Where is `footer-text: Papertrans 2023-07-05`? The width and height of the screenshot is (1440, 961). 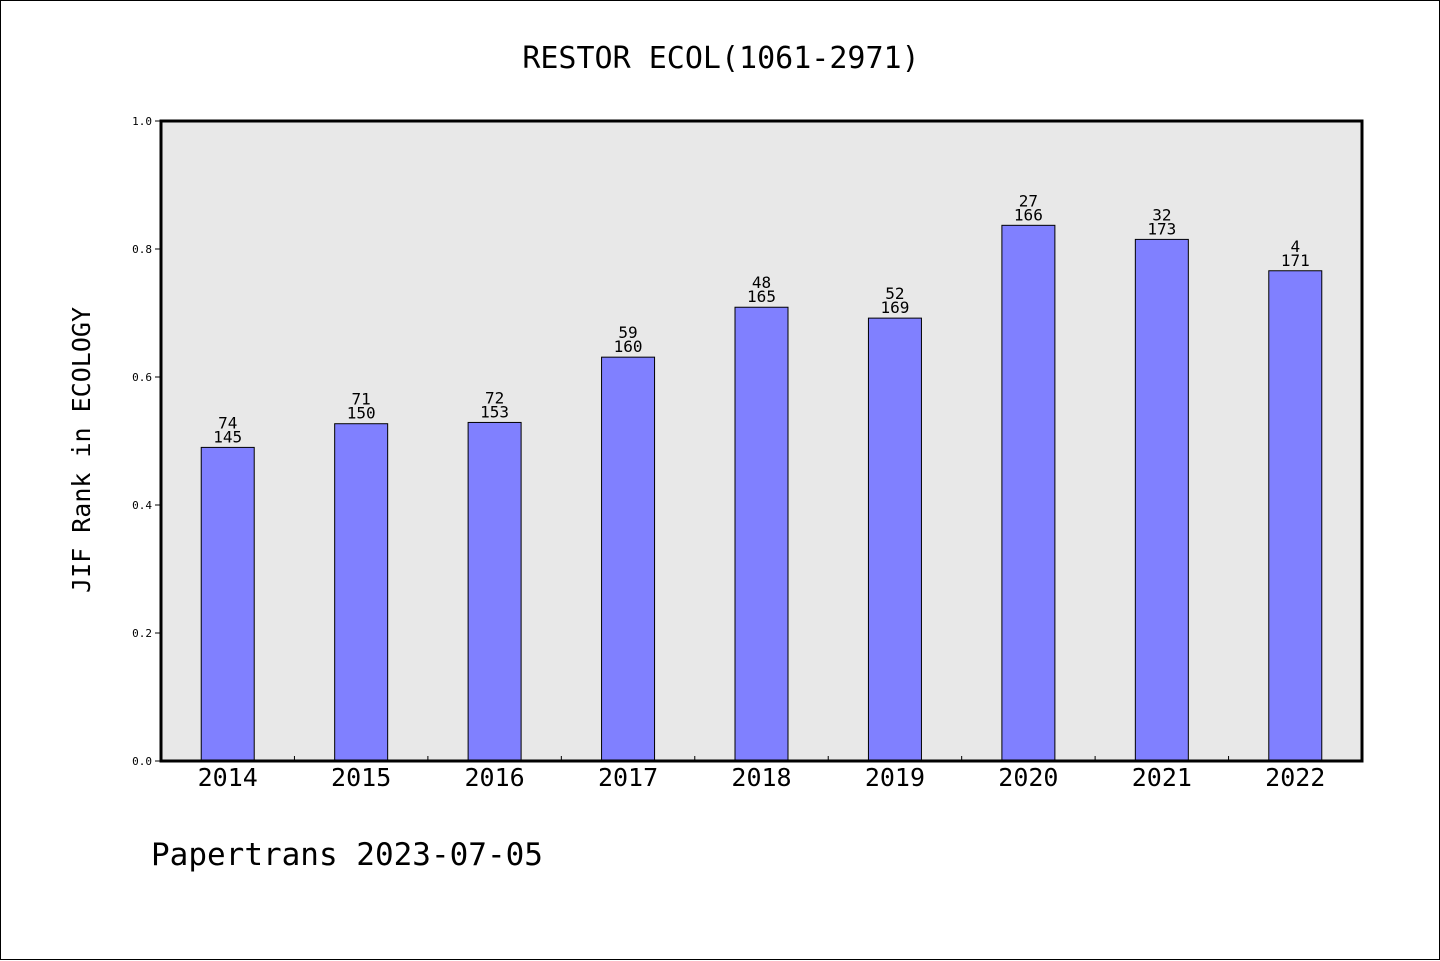
footer-text: Papertrans 2023-07-05 is located at coordinates (347, 855).